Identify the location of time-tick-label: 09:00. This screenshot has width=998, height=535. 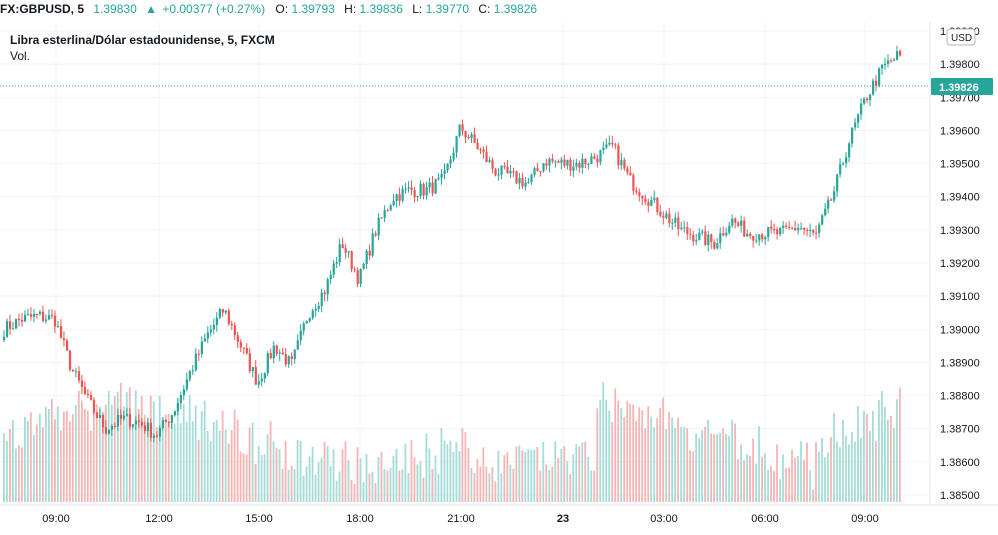
(56, 519).